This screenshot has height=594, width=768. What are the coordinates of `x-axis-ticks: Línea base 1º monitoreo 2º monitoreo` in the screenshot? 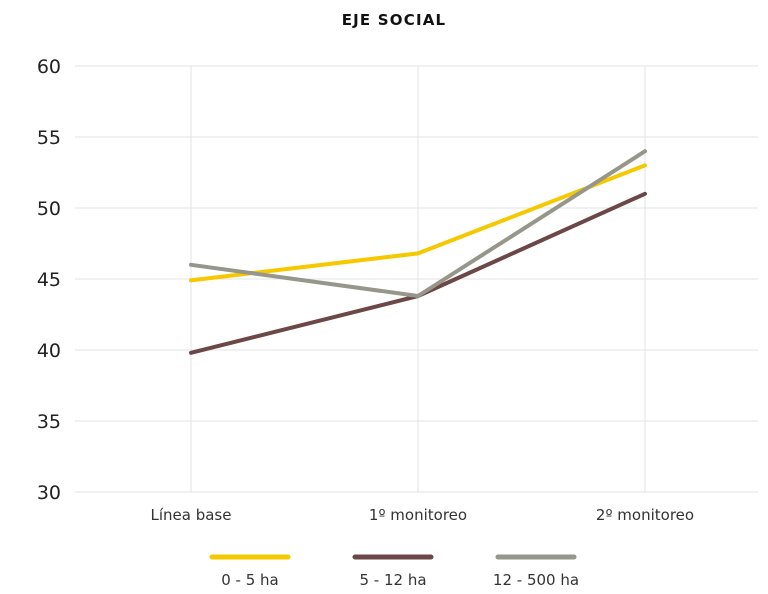 It's located at (423, 515).